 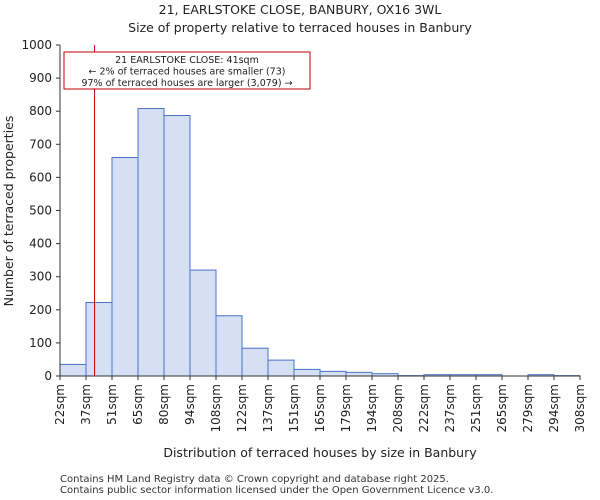 I want to click on y-axis-ticks: 0 100 200 300 400 500 600 700 800 900 1000, so click(x=40, y=210).